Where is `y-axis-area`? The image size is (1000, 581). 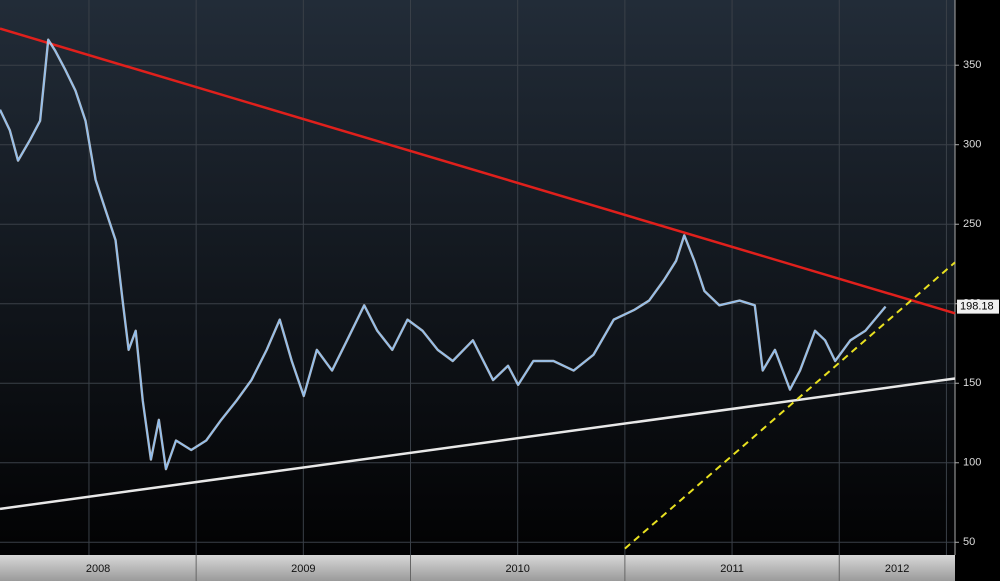
y-axis-area is located at coordinates (977, 290).